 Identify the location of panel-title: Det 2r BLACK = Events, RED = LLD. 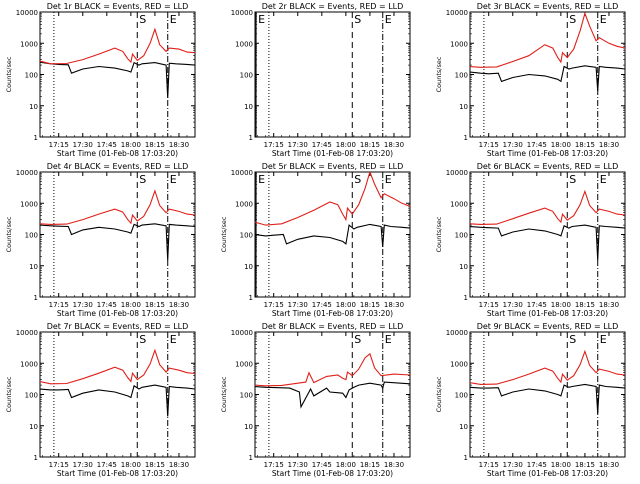
(333, 6).